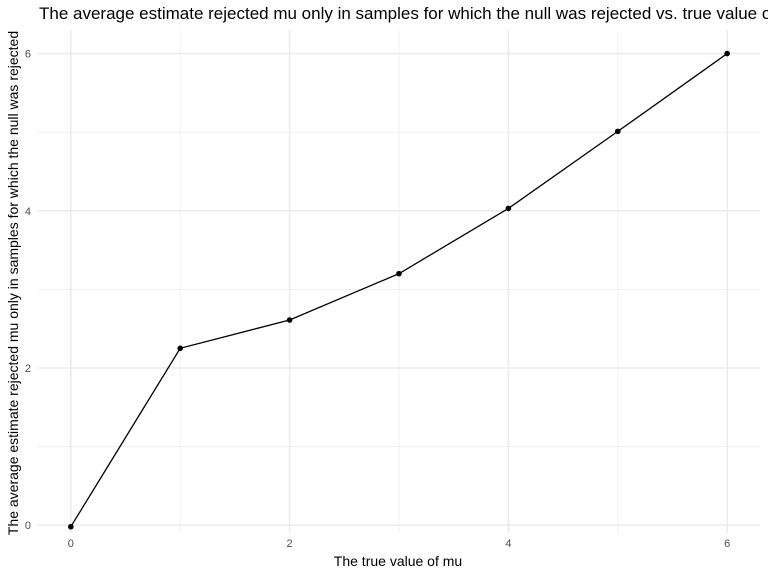 The width and height of the screenshot is (768, 576). Describe the element at coordinates (399, 544) in the screenshot. I see `x-tick-labels: 0 2 4 6` at that location.